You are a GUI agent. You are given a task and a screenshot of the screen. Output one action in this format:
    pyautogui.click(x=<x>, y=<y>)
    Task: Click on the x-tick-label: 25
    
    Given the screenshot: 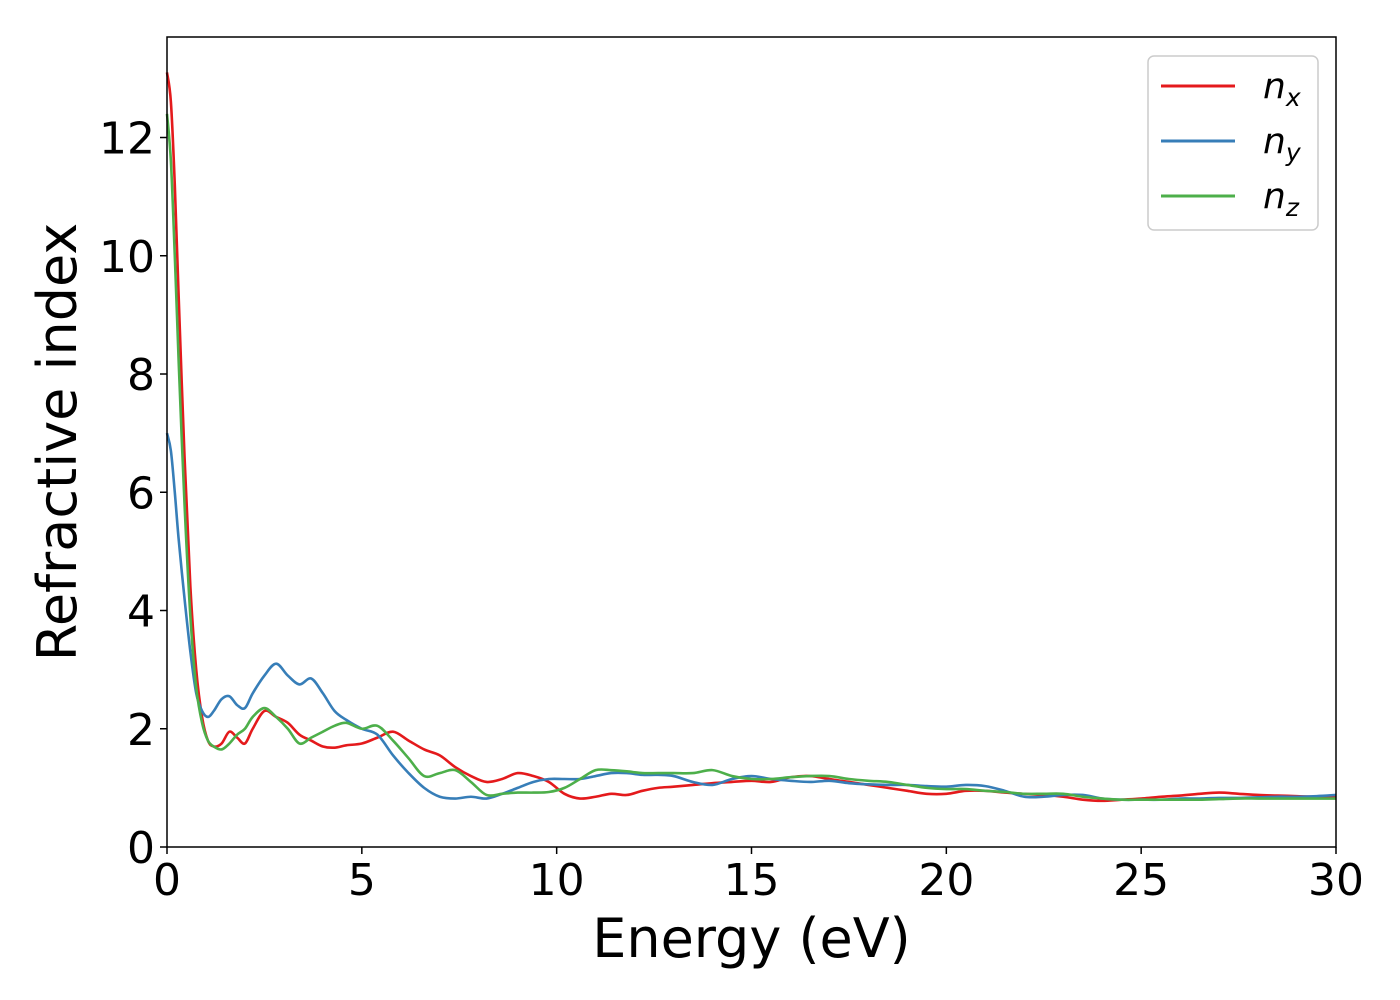 What is the action you would take?
    pyautogui.click(x=1141, y=880)
    